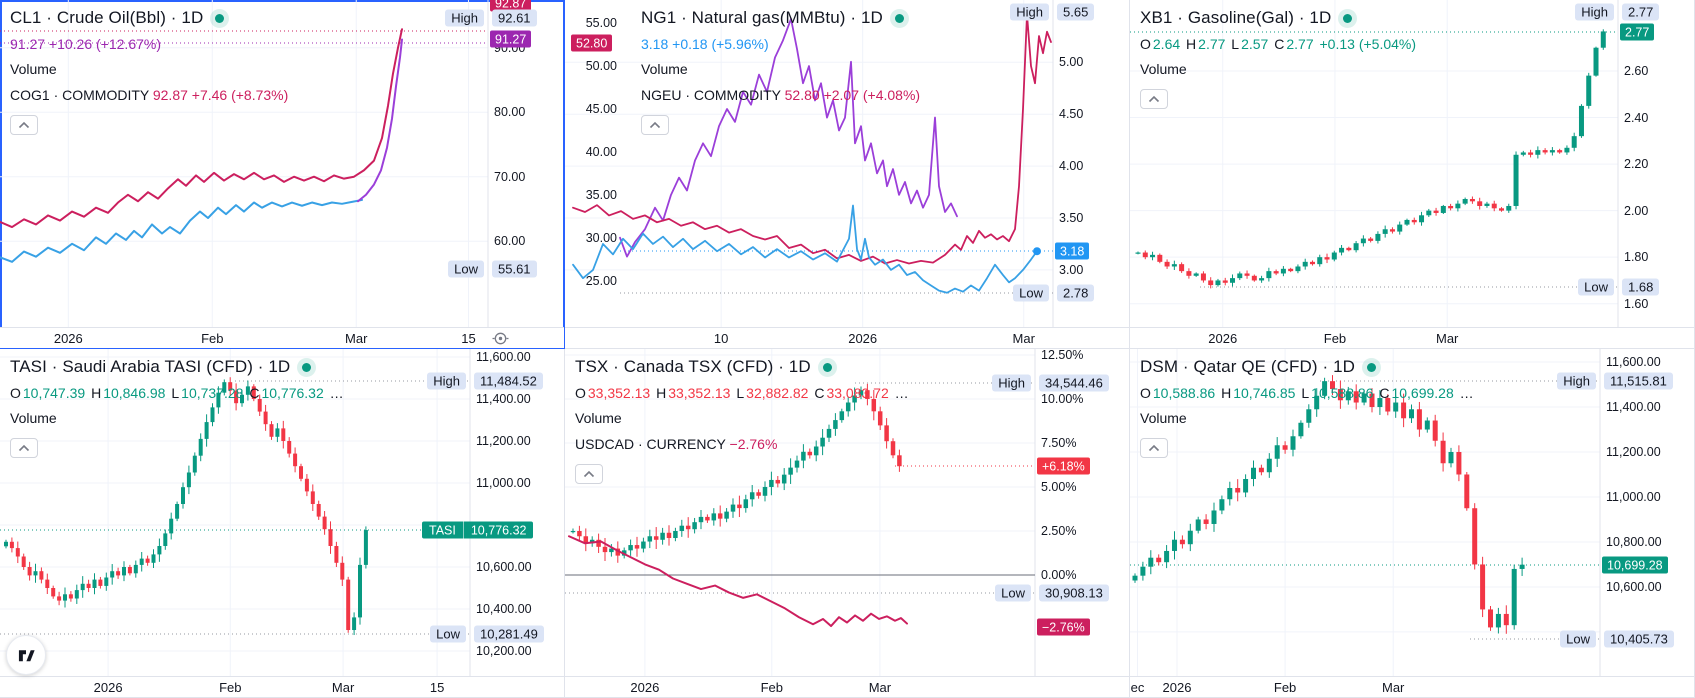  I want to click on dsm-chart-canvas, so click(1365, 512).